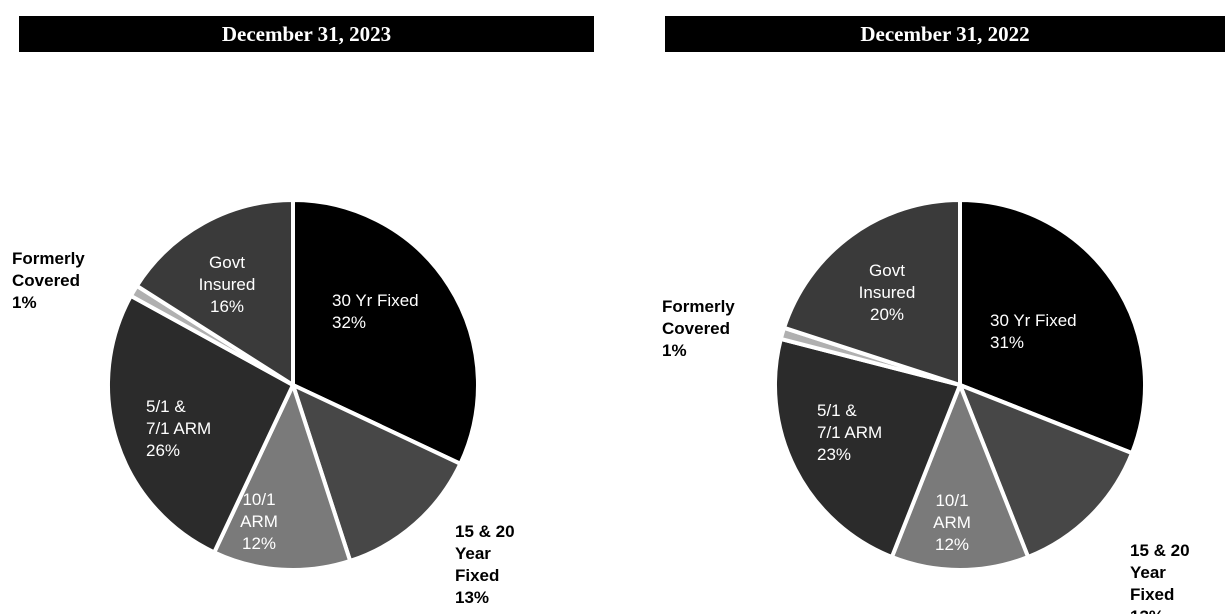 This screenshot has height=614, width=1225. What do you see at coordinates (306, 34) in the screenshot?
I see `chart-title-2023: December 31, 2023` at bounding box center [306, 34].